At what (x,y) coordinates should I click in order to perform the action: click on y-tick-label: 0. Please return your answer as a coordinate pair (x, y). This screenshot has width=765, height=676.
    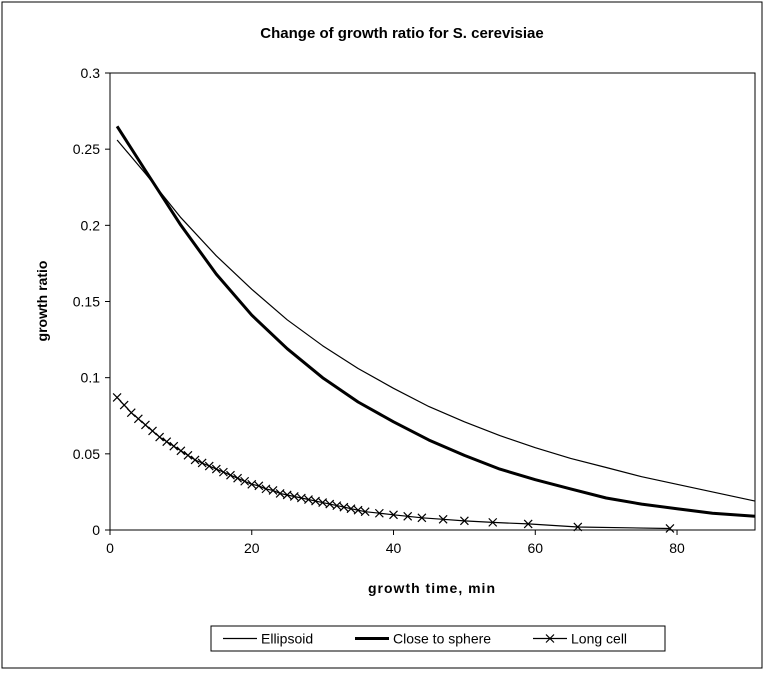
    Looking at the image, I should click on (96, 530).